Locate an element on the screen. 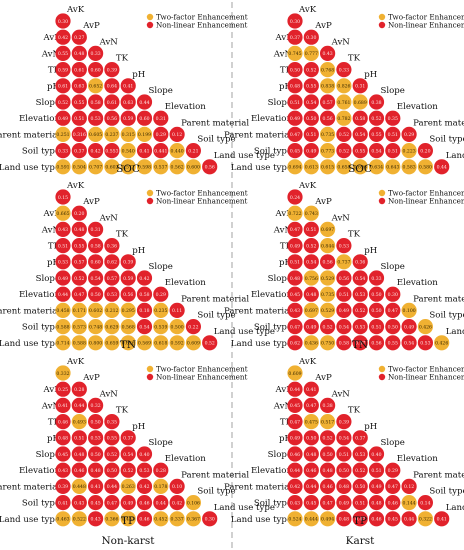 Image resolution: width=464 pixels, height=550 pixels. cell-value: 0.58 is located at coordinates (344, 344).